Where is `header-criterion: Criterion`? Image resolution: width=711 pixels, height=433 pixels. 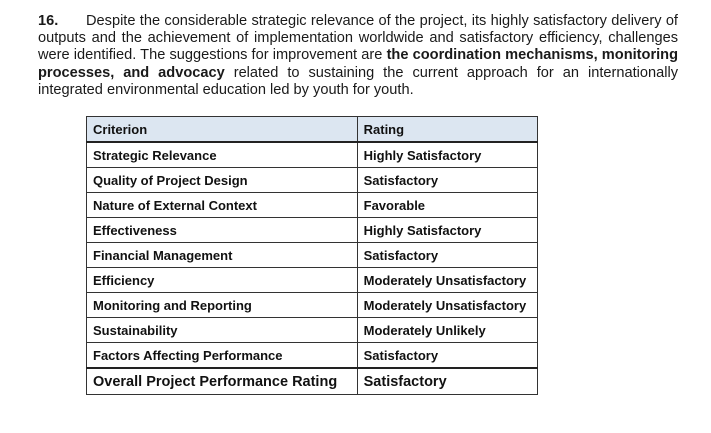
header-criterion: Criterion is located at coordinates (222, 129).